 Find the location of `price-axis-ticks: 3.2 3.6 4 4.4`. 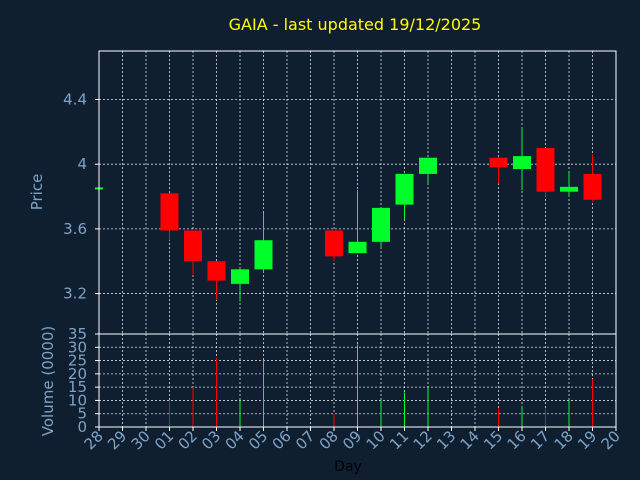

price-axis-ticks: 3.2 3.6 4 4.4 is located at coordinates (81, 197).